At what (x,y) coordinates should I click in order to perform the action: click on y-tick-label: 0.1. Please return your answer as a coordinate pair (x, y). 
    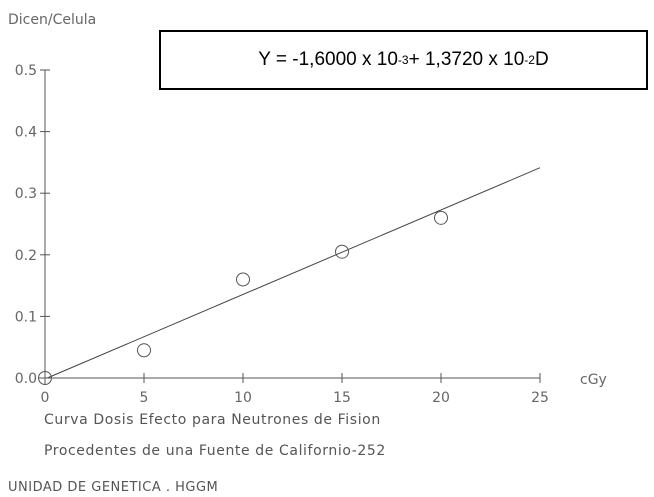
    Looking at the image, I should click on (26, 317).